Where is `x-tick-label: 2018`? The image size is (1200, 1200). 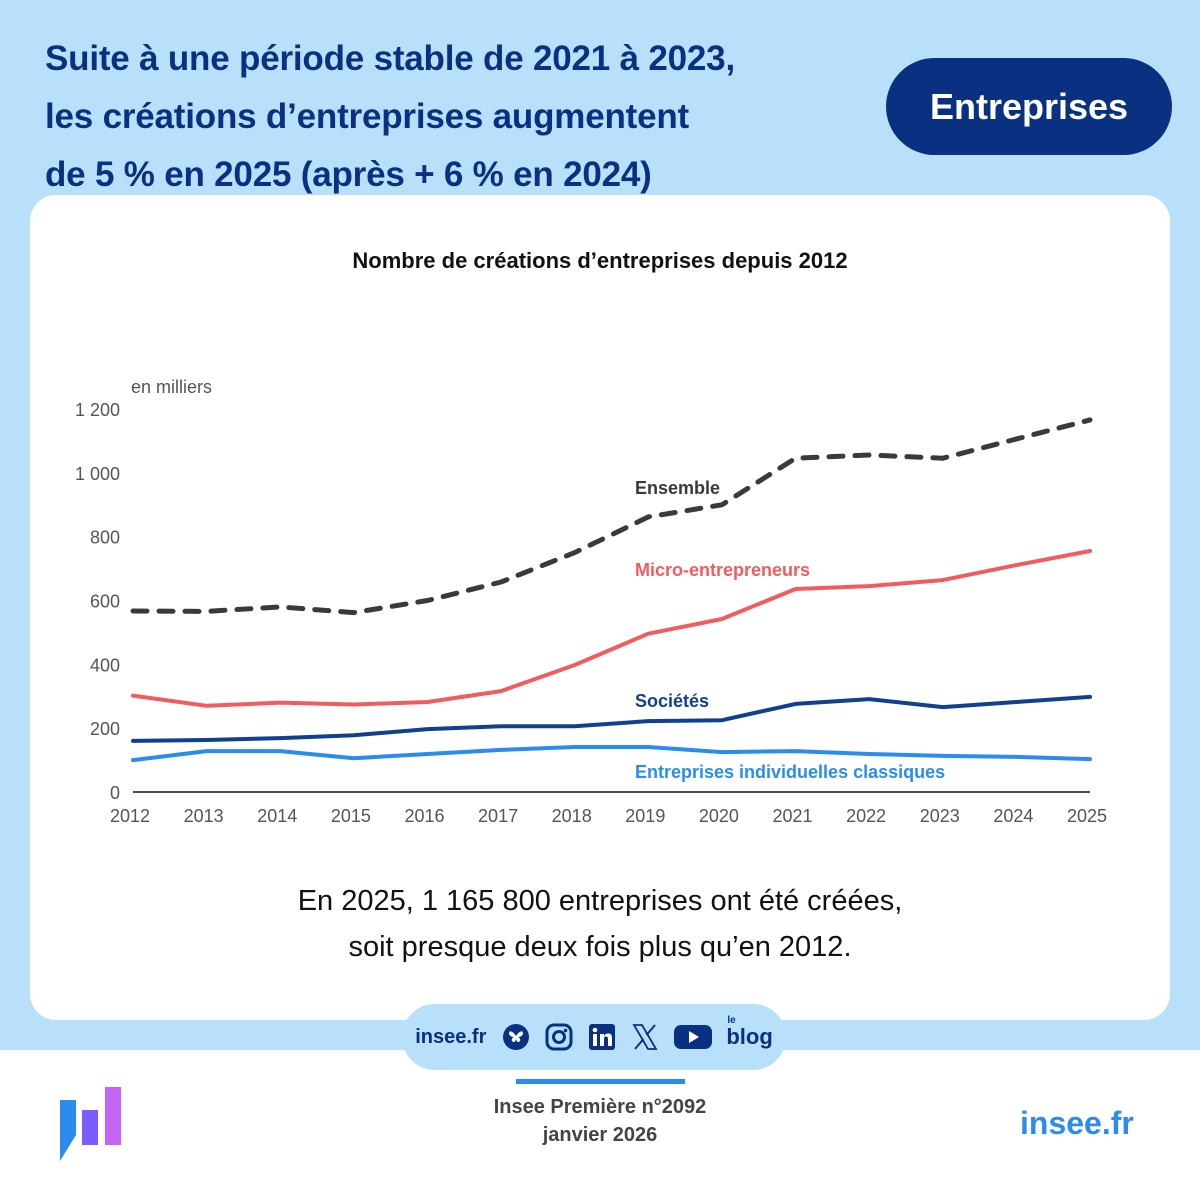 x-tick-label: 2018 is located at coordinates (572, 816).